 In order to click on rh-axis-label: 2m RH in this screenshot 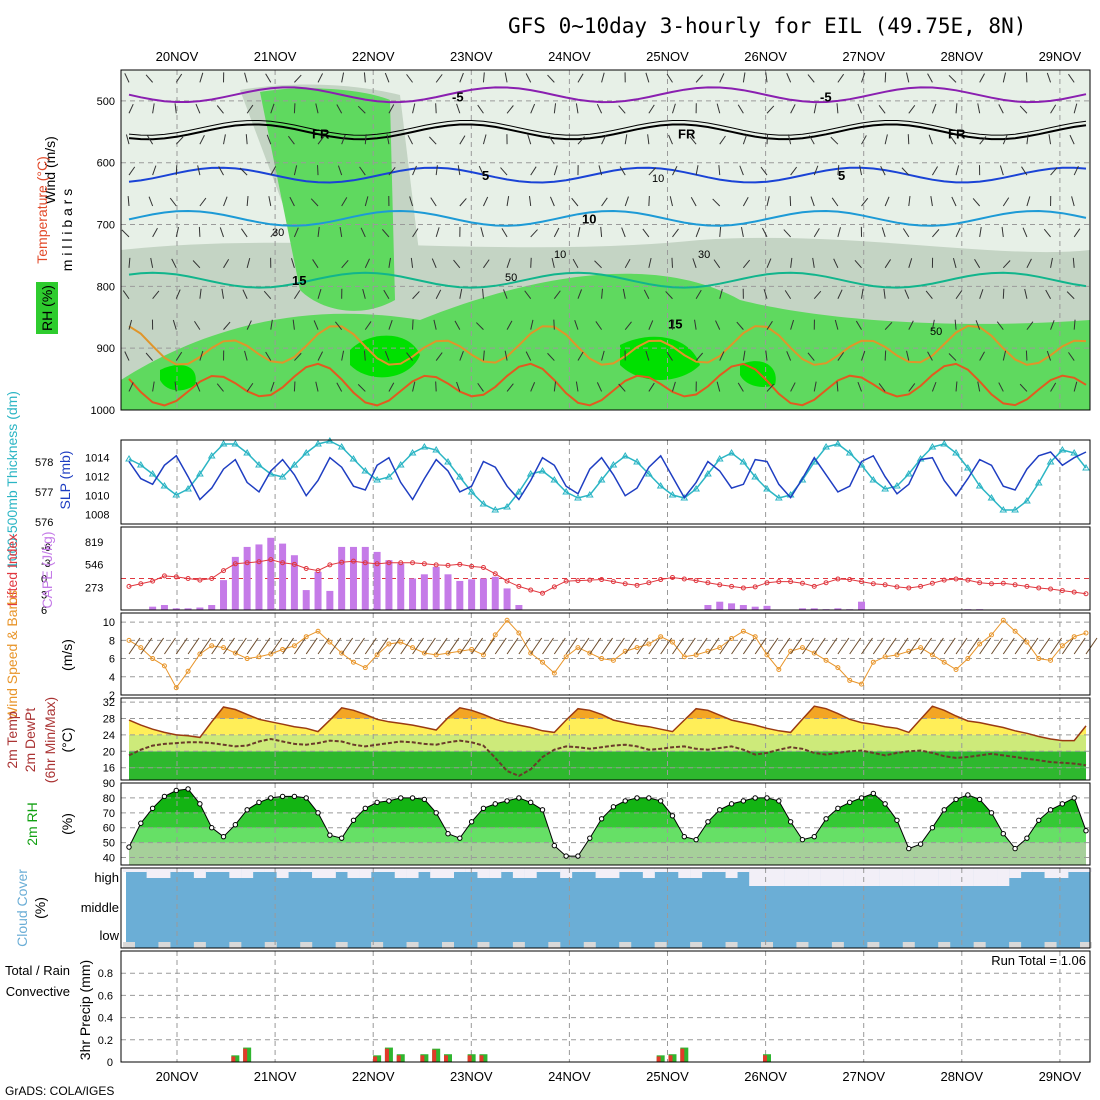, I will do `click(32, 824)`.